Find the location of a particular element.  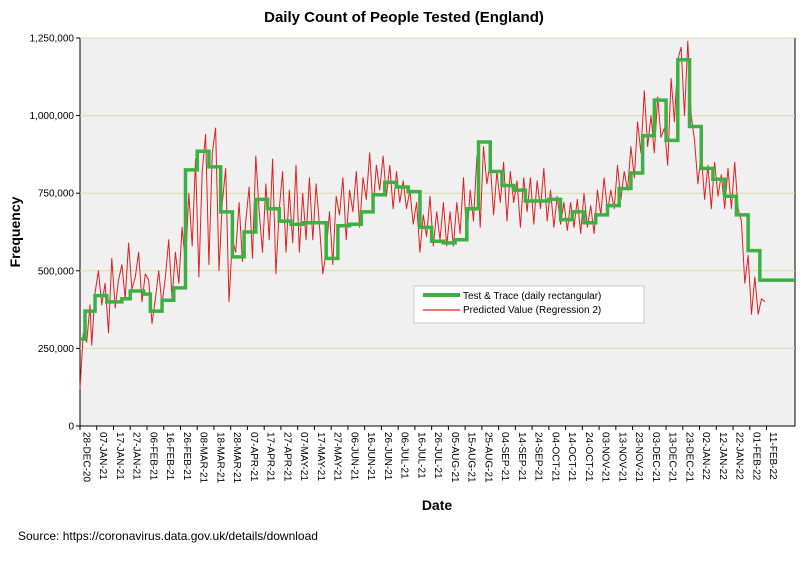

x-tick-label: 27-JAN-21 is located at coordinates (136, 456).